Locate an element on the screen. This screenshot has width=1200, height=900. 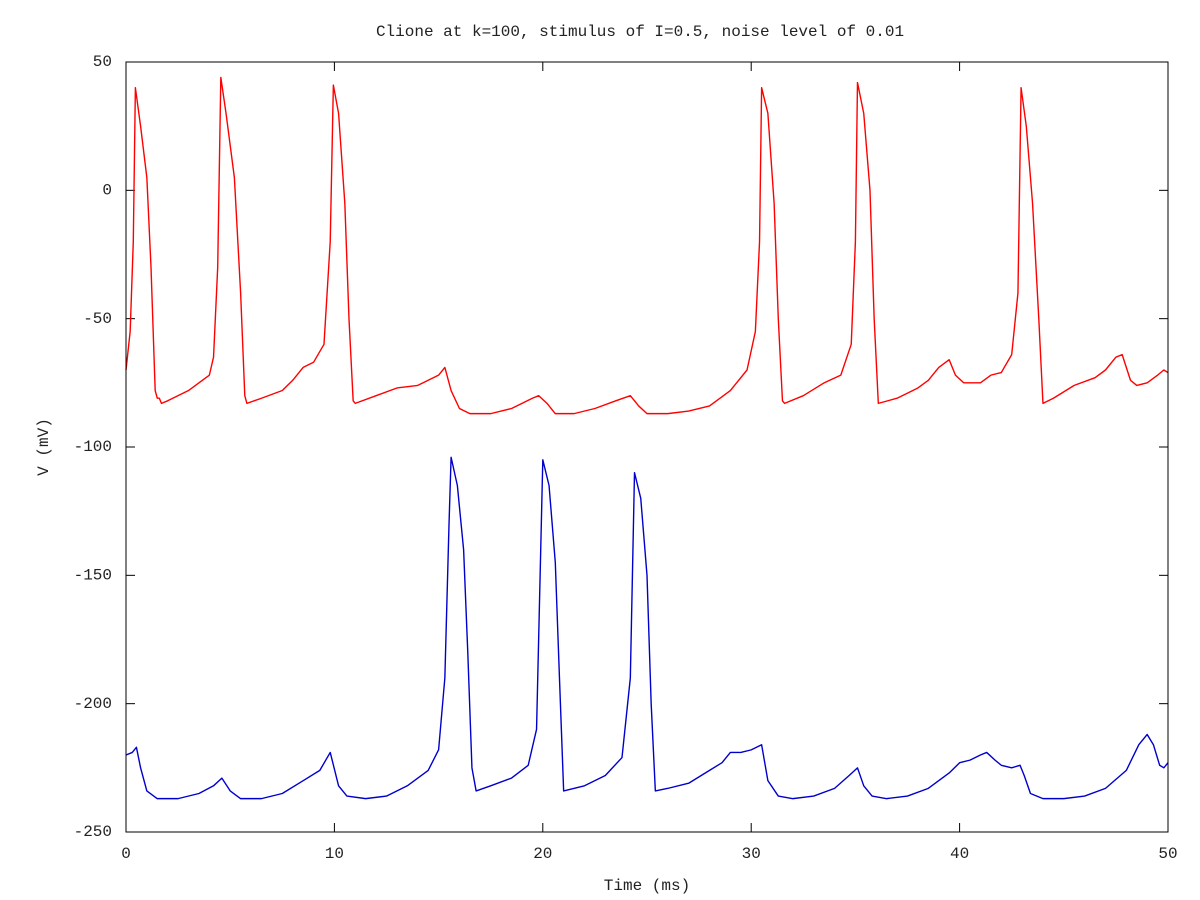
x-tick-label: 50 is located at coordinates (1167, 854).